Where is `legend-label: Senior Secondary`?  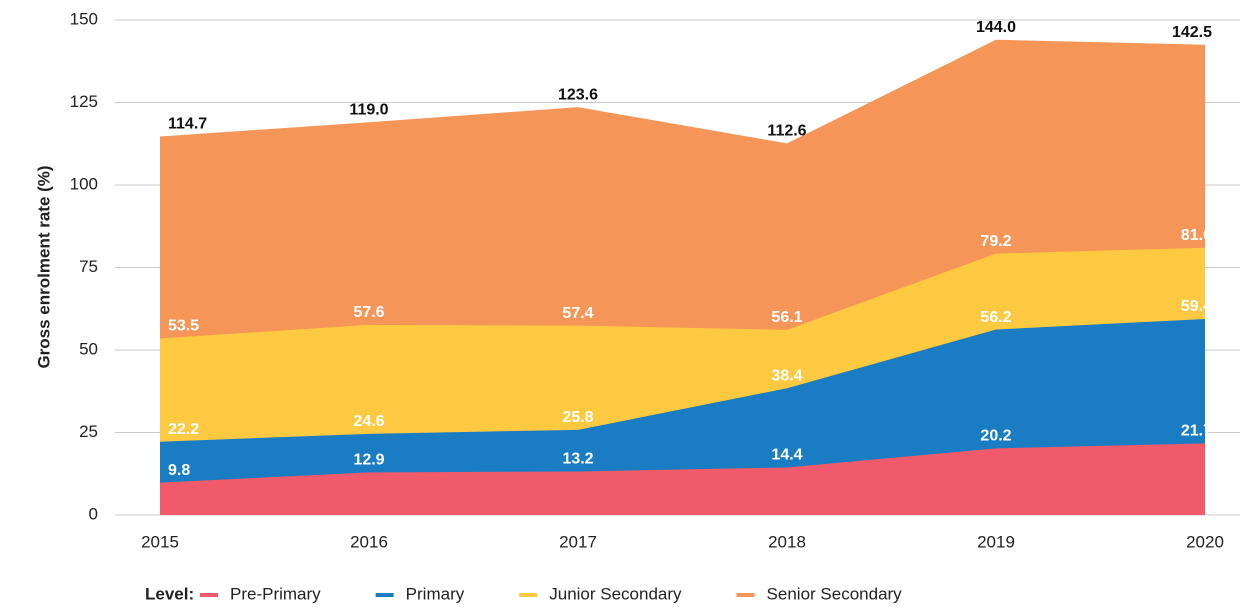
legend-label: Senior Secondary is located at coordinates (835, 593).